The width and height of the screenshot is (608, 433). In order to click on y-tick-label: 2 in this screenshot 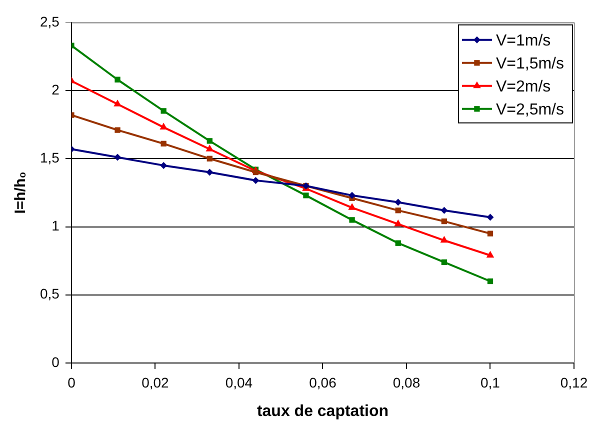, I will do `click(56, 89)`.